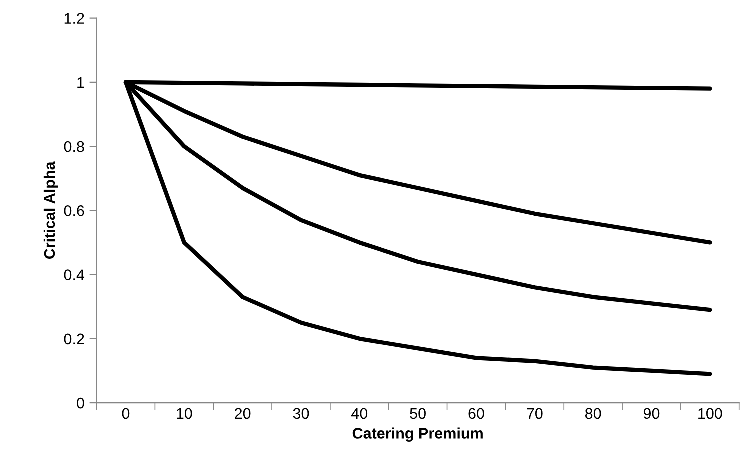 The width and height of the screenshot is (756, 458). What do you see at coordinates (535, 414) in the screenshot?
I see `x-tick-label: 70` at bounding box center [535, 414].